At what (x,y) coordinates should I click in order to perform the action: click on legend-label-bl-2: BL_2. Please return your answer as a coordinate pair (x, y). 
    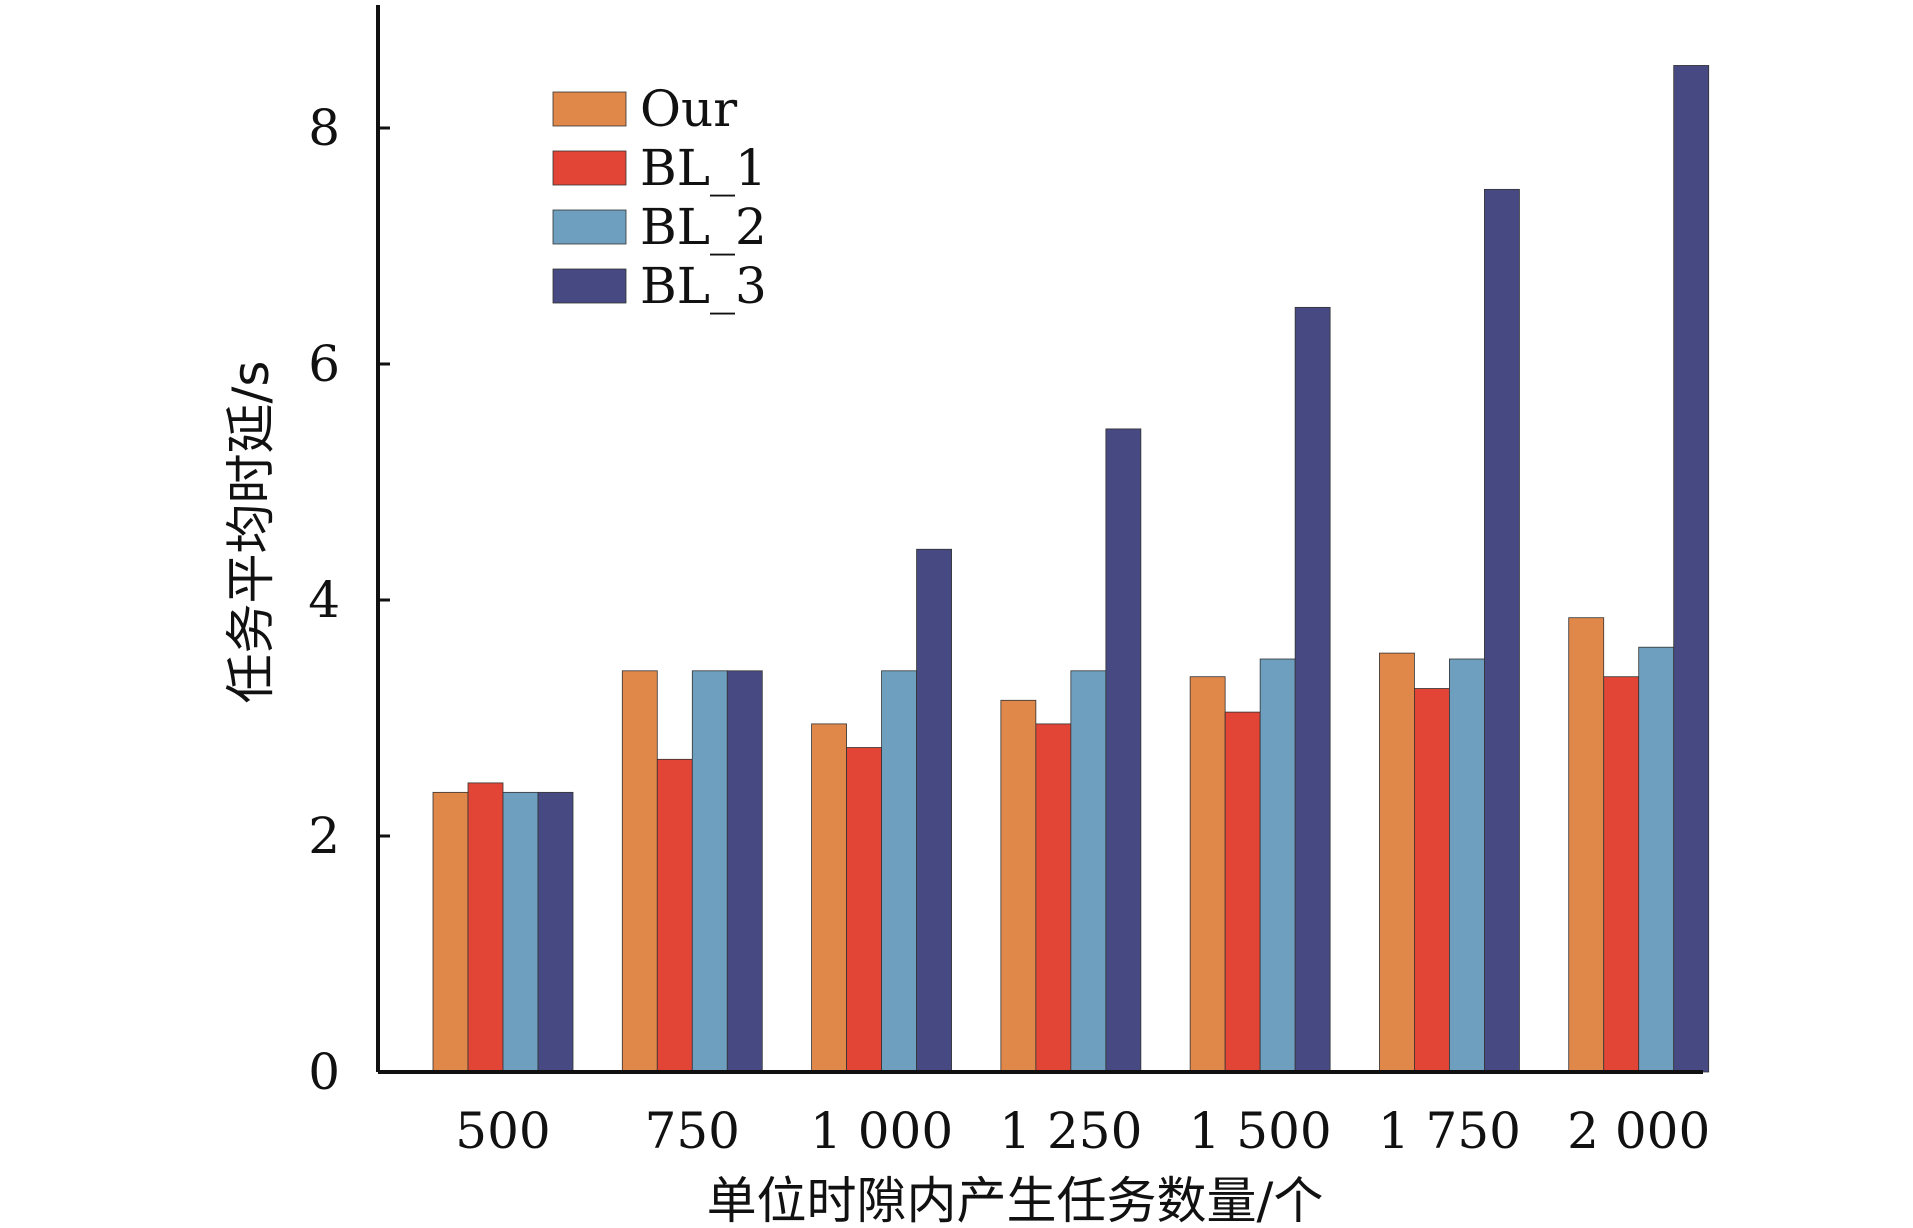
    Looking at the image, I should click on (703, 227).